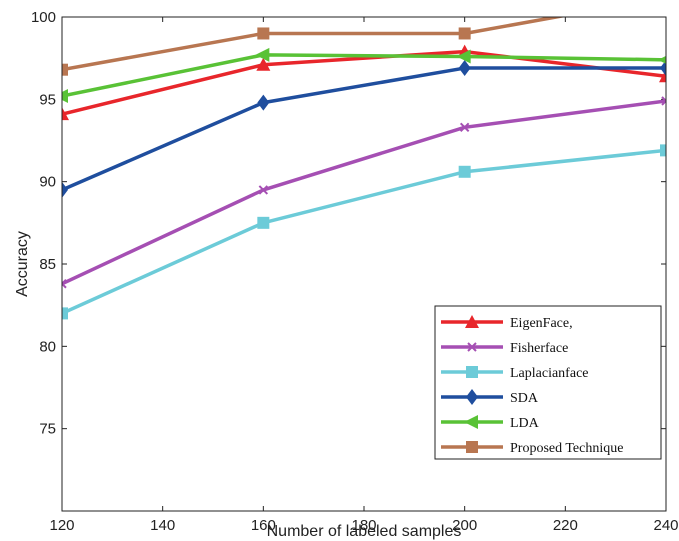 The image size is (679, 541). I want to click on y-tick-label: 85, so click(47, 264).